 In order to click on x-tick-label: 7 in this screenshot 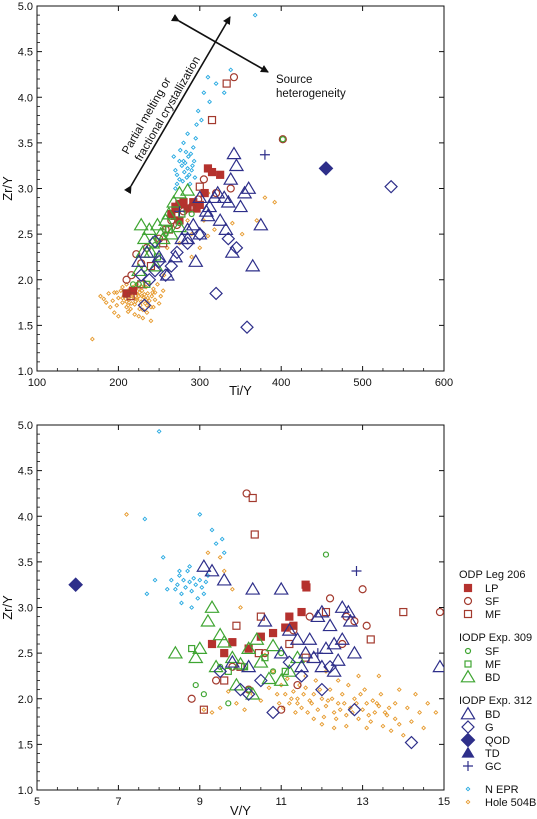, I will do `click(118, 802)`.